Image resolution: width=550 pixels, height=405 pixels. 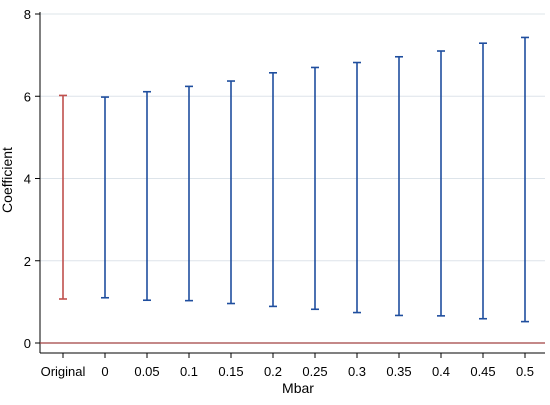 What do you see at coordinates (27, 96) in the screenshot?
I see `y-tick-label: 6` at bounding box center [27, 96].